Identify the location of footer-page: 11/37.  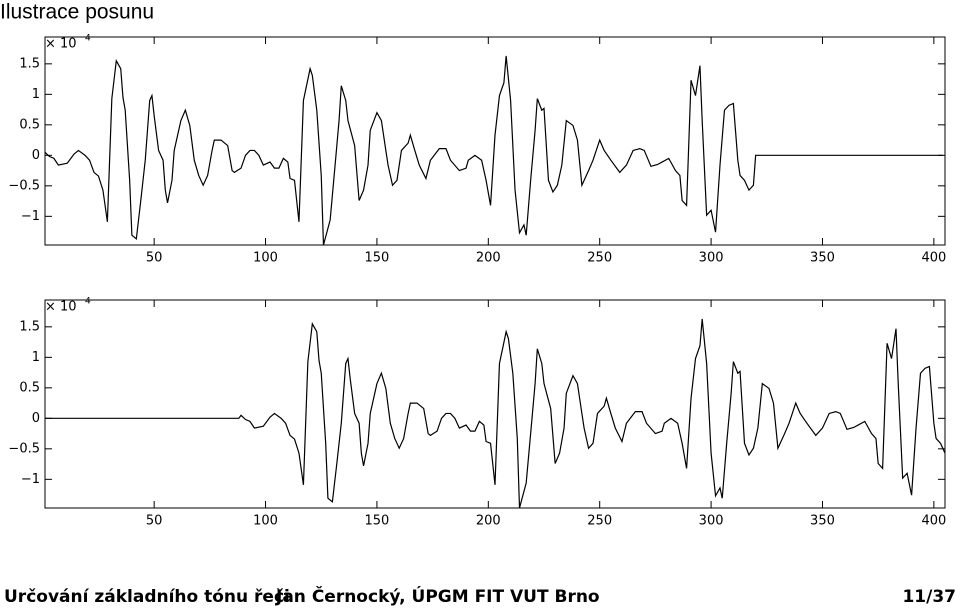
(929, 597).